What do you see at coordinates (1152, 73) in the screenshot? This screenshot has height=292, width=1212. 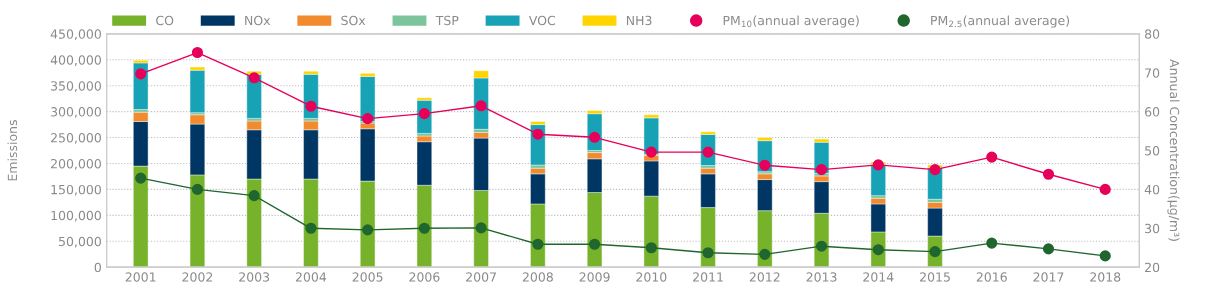 I see `y2-tick-label: 70` at bounding box center [1152, 73].